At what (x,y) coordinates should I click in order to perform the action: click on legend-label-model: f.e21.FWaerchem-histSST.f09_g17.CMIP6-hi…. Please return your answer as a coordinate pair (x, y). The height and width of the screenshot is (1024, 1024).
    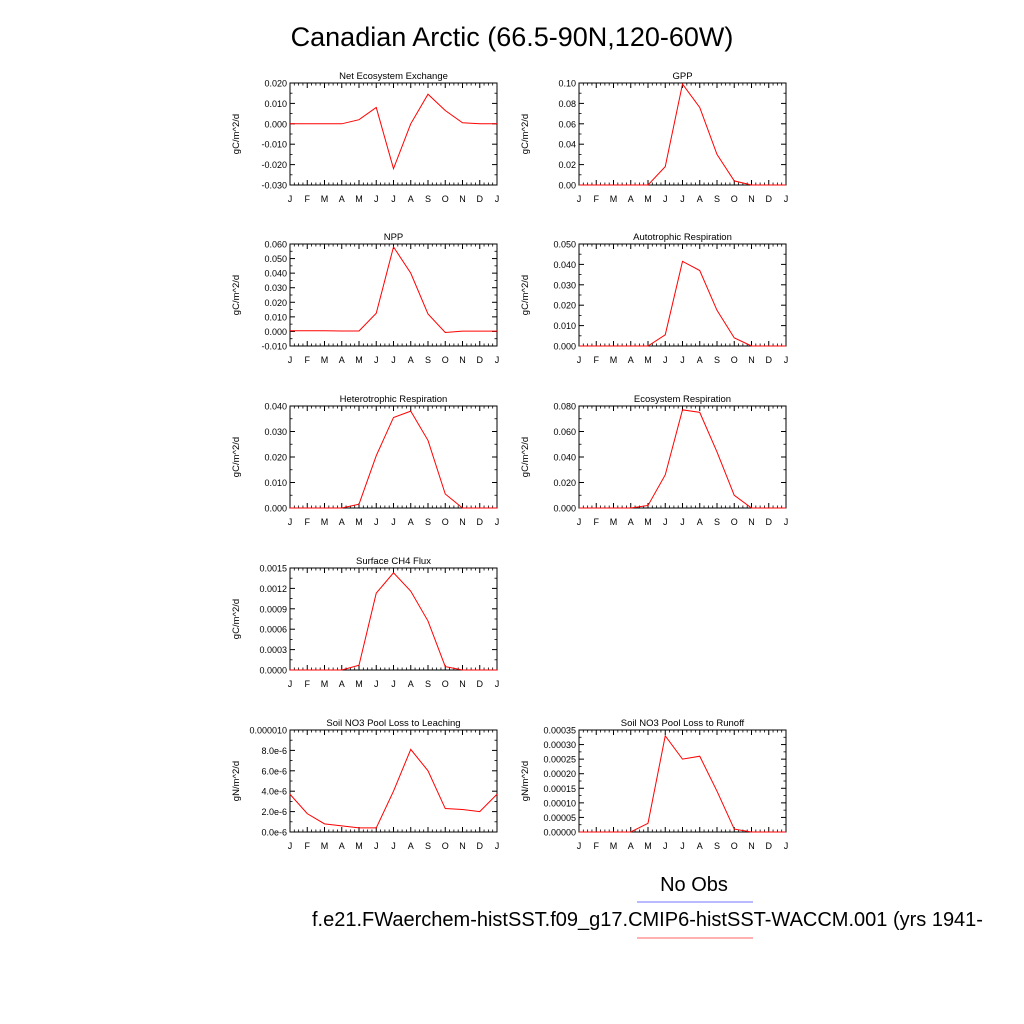
    Looking at the image, I should click on (647, 920).